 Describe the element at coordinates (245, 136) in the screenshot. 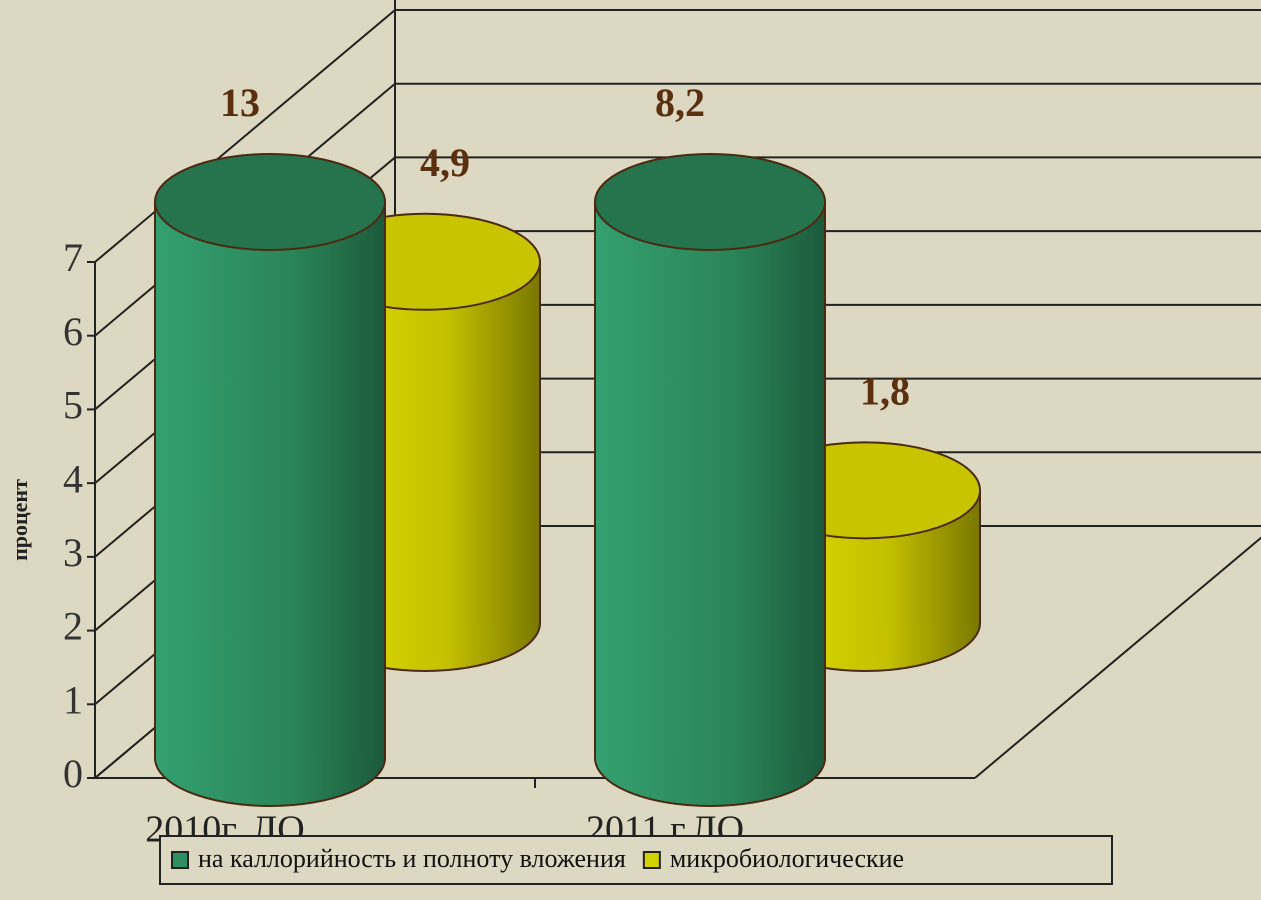

I see `grid-line` at that location.